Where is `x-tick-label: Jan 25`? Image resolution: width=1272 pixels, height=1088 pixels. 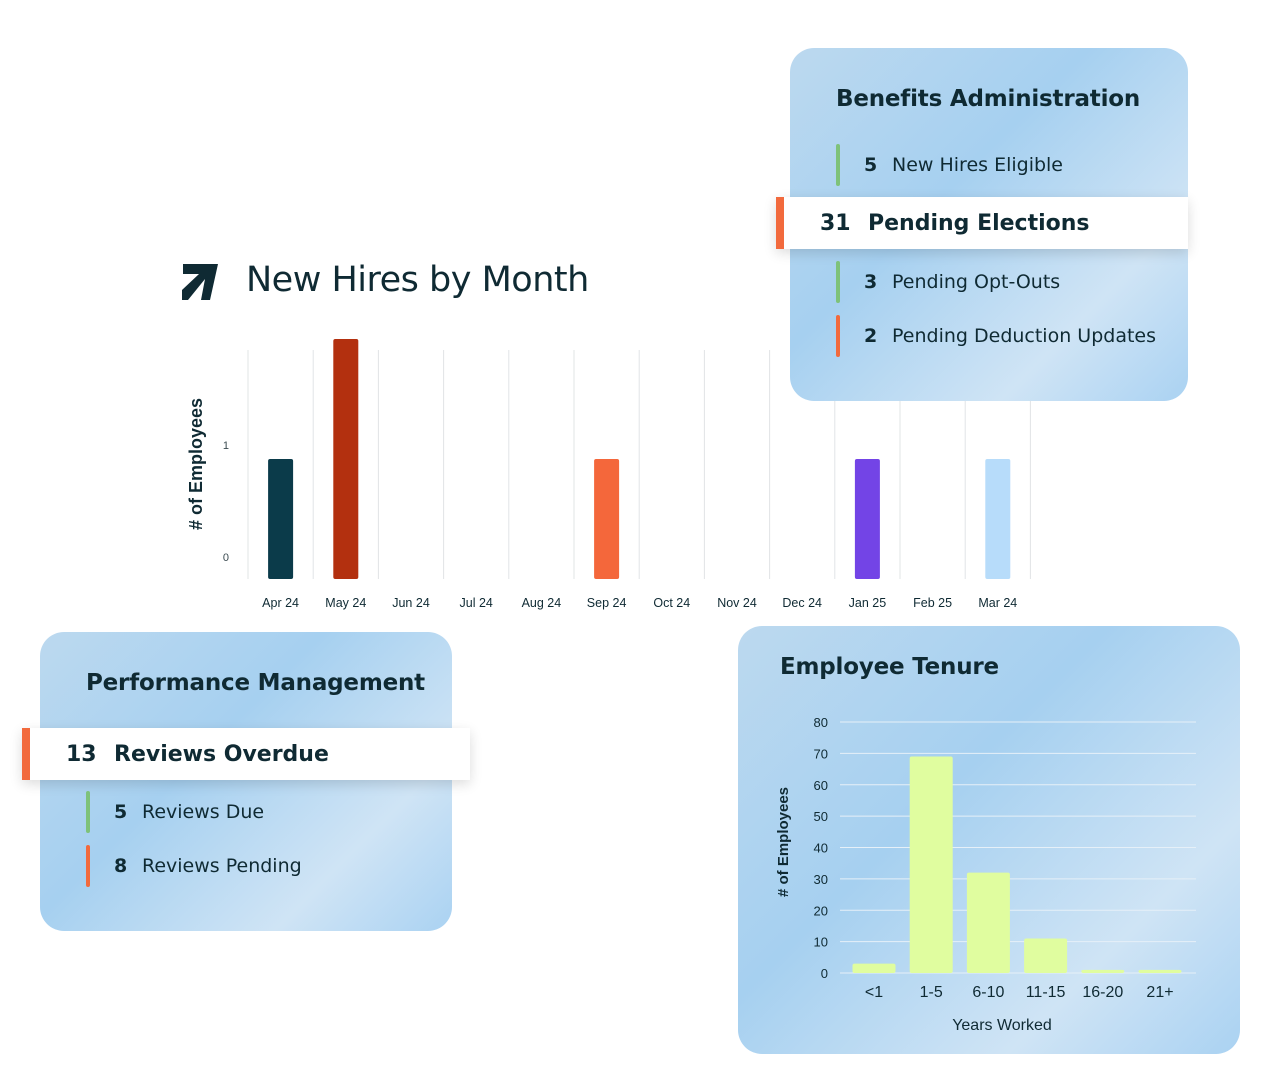
x-tick-label: Jan 25 is located at coordinates (868, 603).